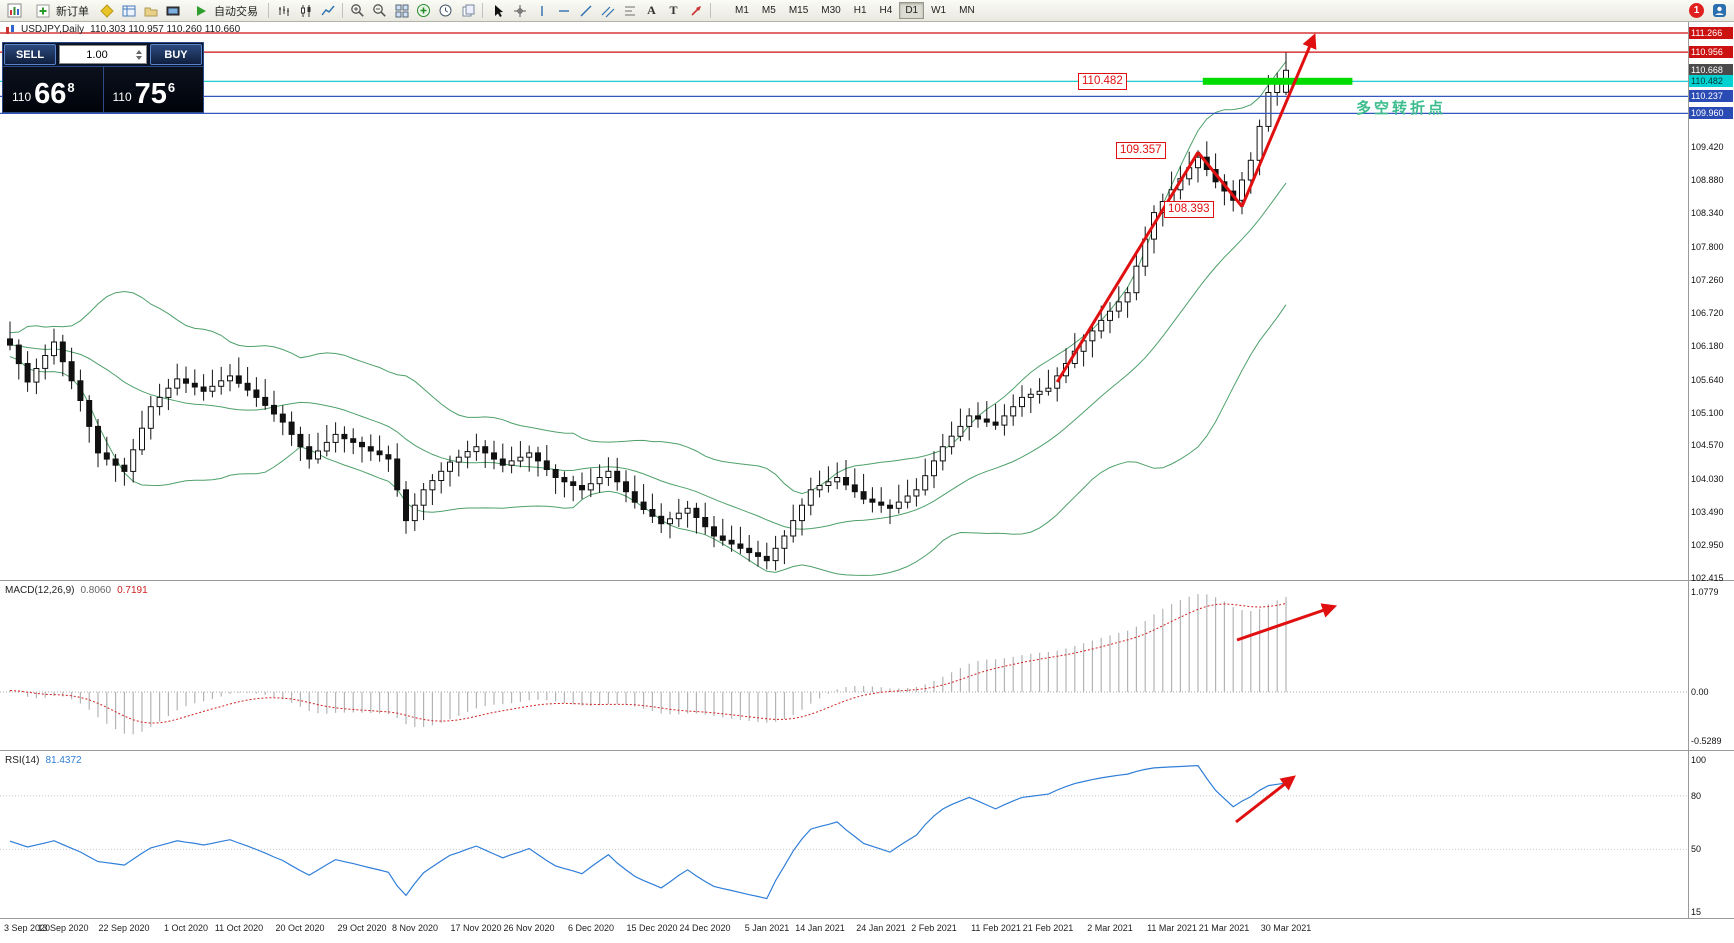 The image size is (1734, 943). Describe the element at coordinates (938, 10) in the screenshot. I see `timeframe-w1: W1` at that location.